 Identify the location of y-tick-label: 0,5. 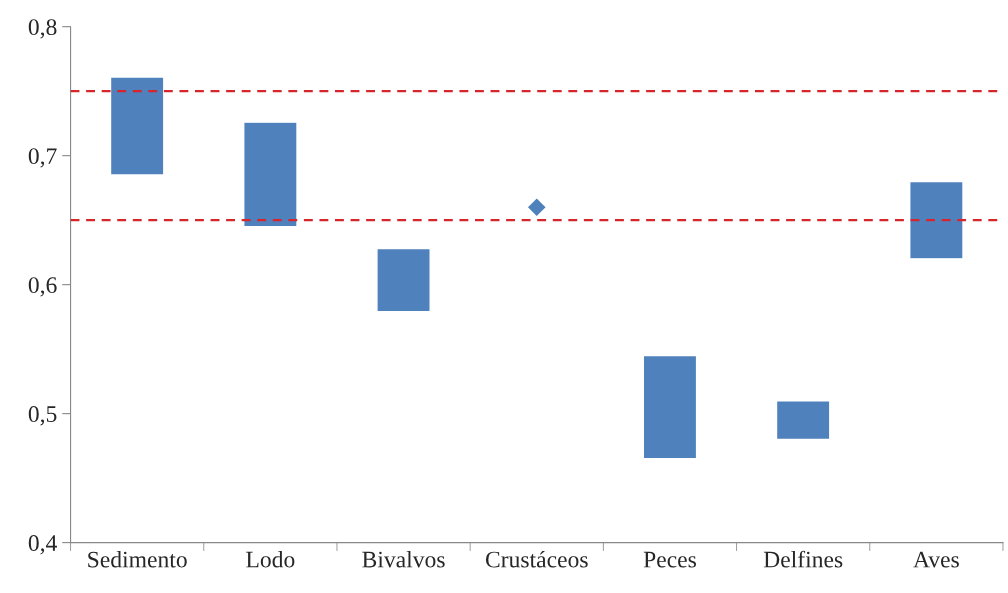
(42, 416).